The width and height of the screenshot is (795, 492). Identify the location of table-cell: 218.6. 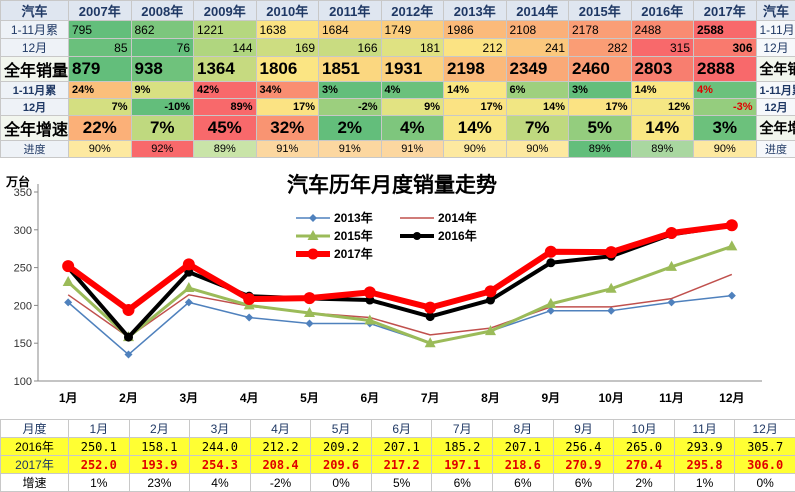
(523, 465).